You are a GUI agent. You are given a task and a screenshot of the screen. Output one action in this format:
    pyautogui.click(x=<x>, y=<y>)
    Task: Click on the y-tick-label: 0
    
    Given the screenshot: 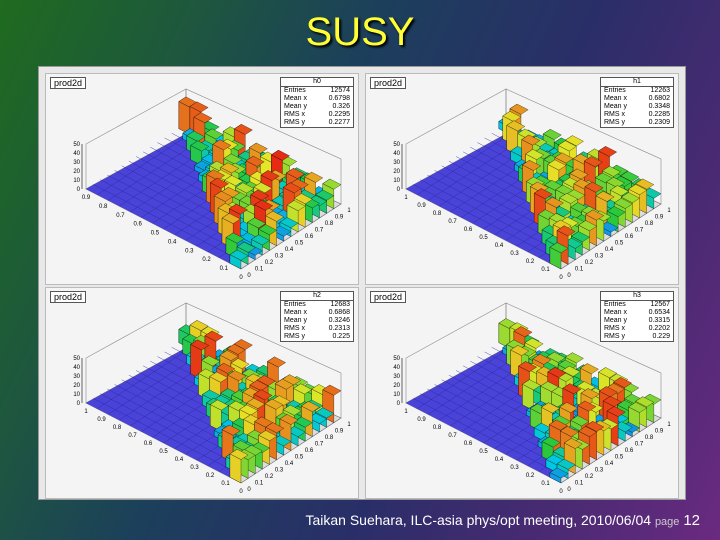 What is the action you would take?
    pyautogui.click(x=569, y=490)
    